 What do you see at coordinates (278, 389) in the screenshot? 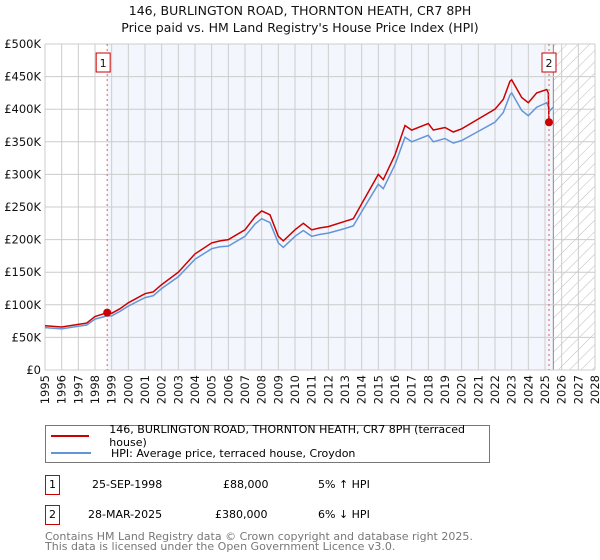
I see `x-tick-label: 2009` at bounding box center [278, 389].